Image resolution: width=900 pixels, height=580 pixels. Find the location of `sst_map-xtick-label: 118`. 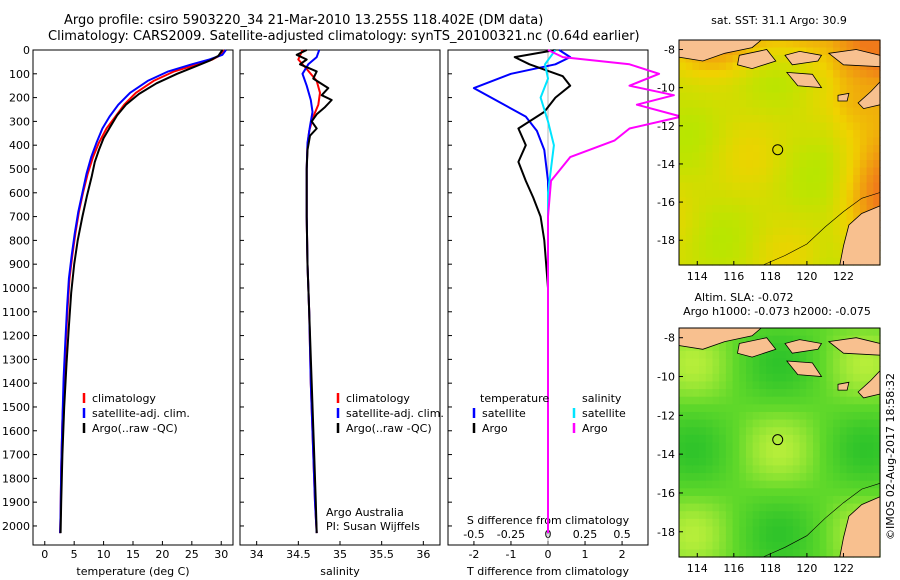

sst_map-xtick-label: 118 is located at coordinates (770, 276).